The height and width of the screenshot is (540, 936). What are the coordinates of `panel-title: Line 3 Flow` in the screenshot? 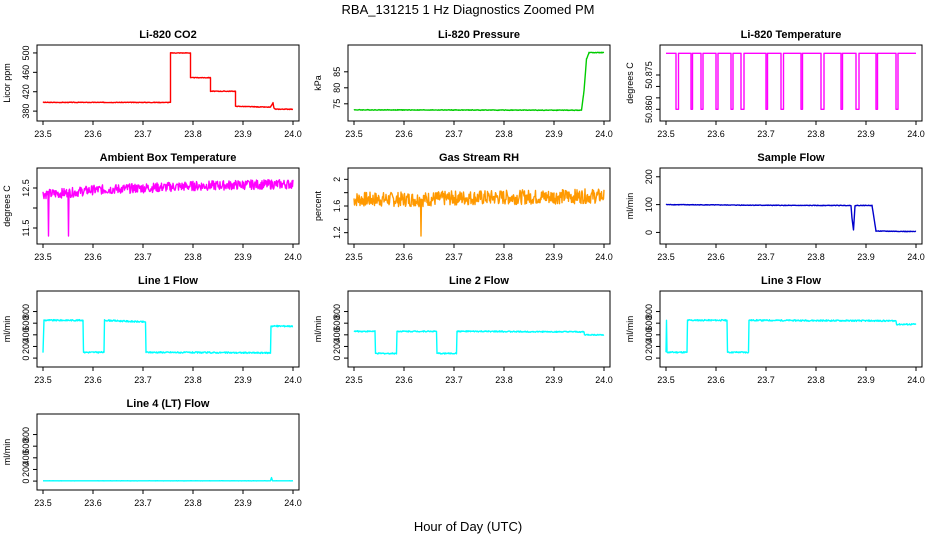 It's located at (791, 281).